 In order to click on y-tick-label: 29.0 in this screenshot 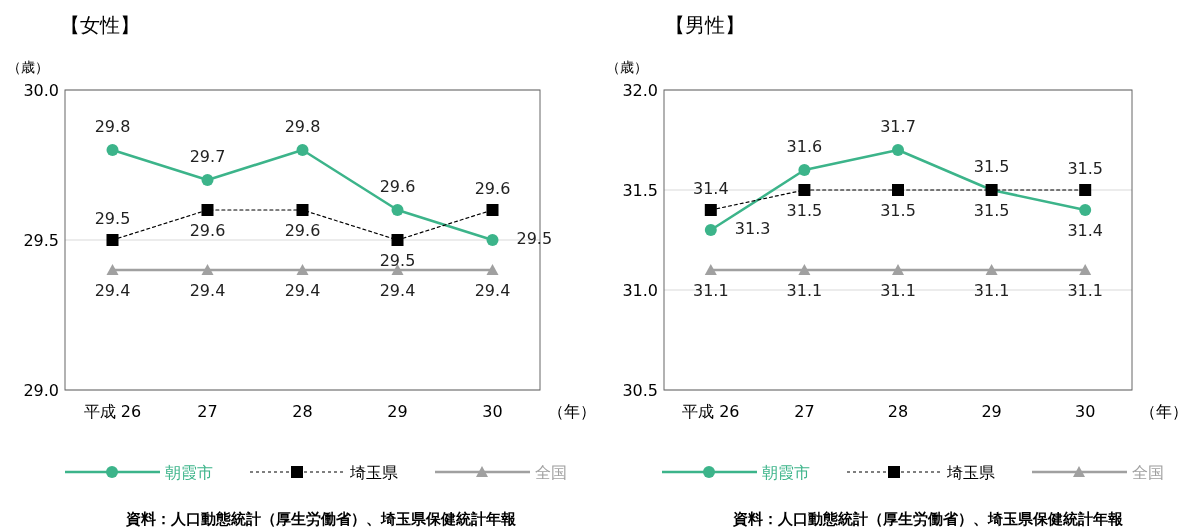, I will do `click(41, 390)`.